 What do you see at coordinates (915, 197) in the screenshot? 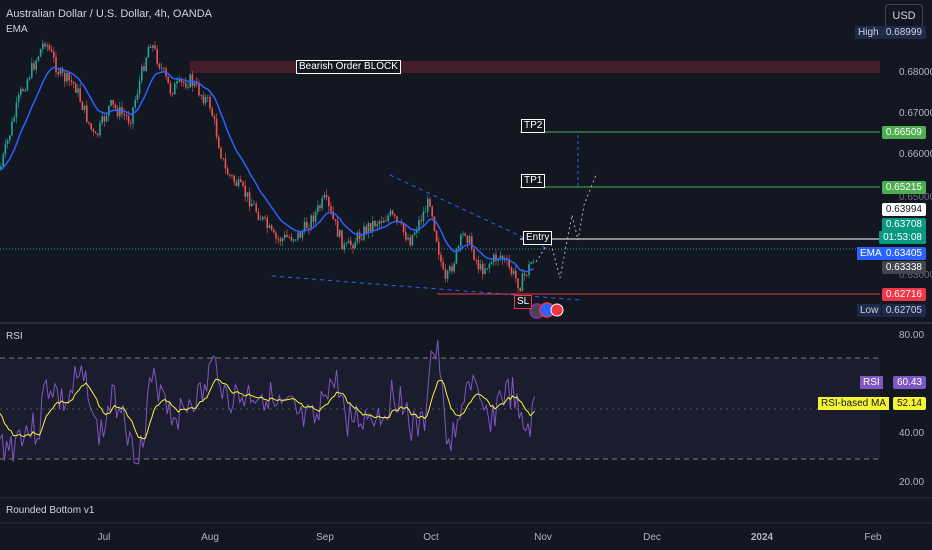
I see `price-tick: 0.65000` at bounding box center [915, 197].